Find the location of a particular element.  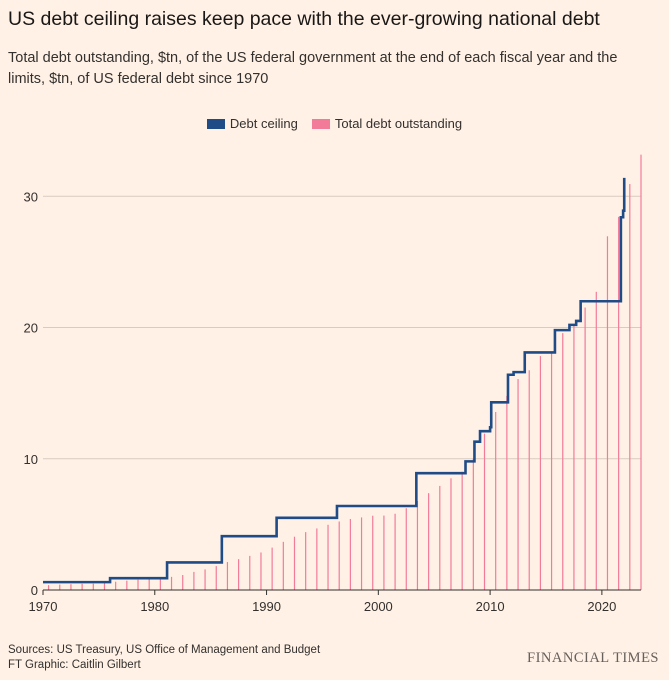

x-tick-label: 1980 is located at coordinates (154, 606).